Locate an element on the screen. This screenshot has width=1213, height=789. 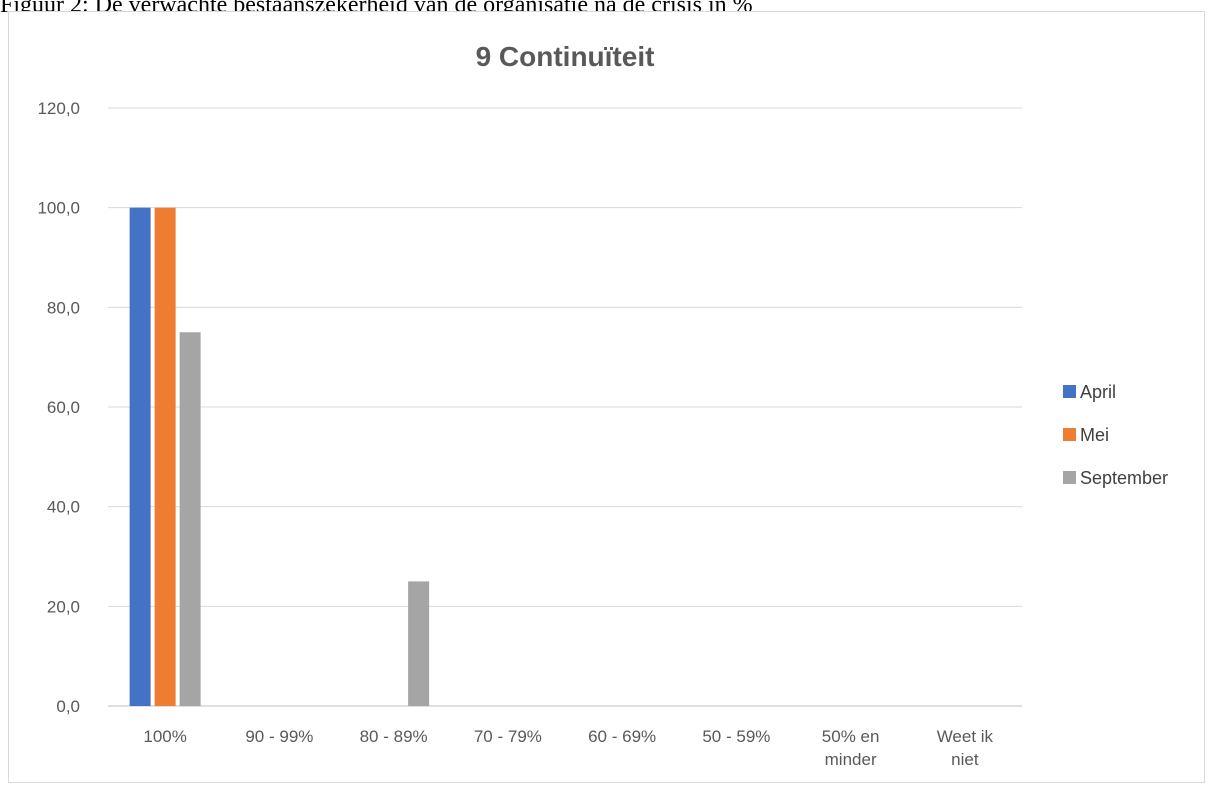
legend-swatch-september is located at coordinates (1069, 477).